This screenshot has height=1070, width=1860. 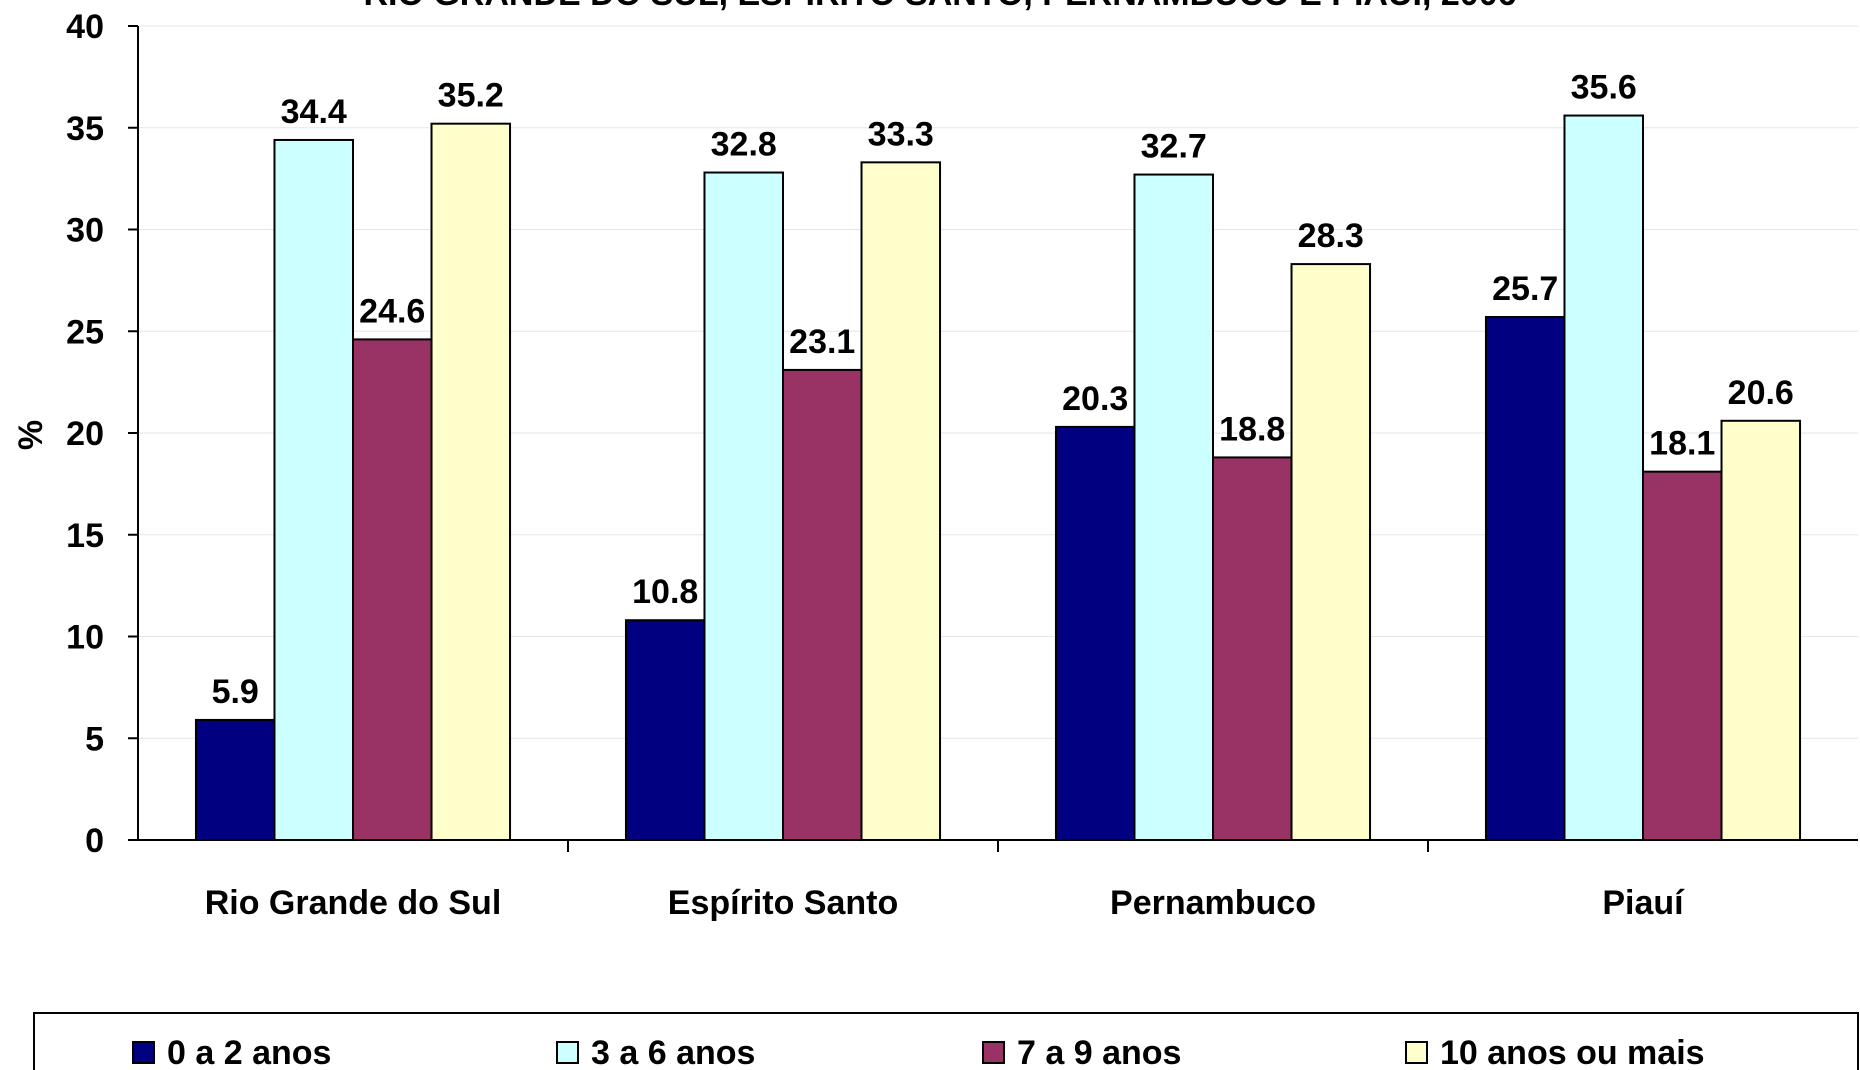 What do you see at coordinates (744, 145) in the screenshot?
I see `data-label: 32.8` at bounding box center [744, 145].